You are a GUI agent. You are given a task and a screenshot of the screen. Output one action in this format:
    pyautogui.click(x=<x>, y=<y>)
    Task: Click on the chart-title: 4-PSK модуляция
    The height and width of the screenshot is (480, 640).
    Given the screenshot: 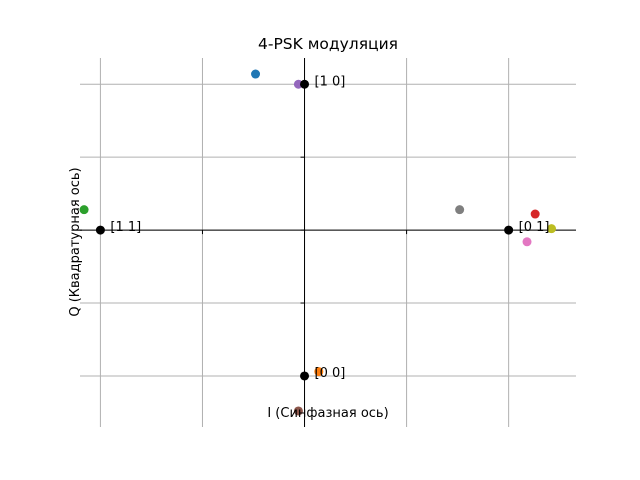 What is the action you would take?
    pyautogui.click(x=328, y=44)
    